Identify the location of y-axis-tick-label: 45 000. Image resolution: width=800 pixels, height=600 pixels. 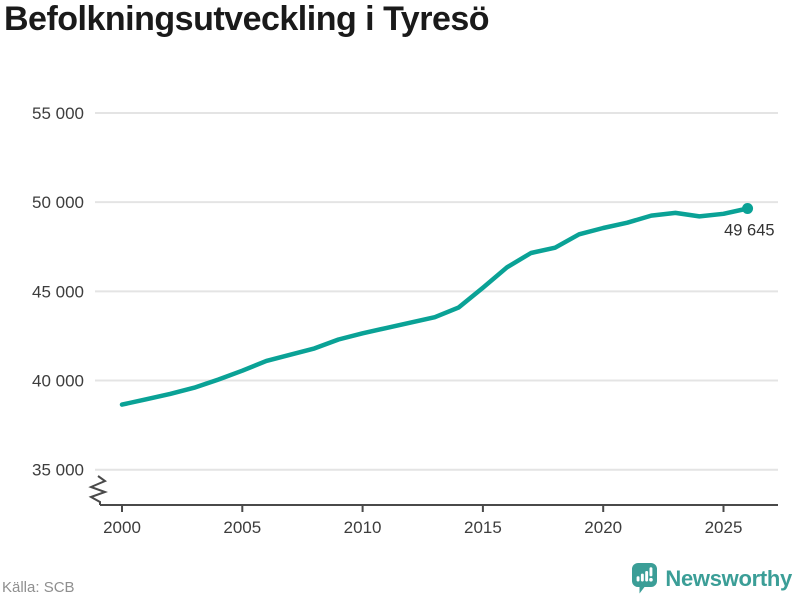
(58, 291).